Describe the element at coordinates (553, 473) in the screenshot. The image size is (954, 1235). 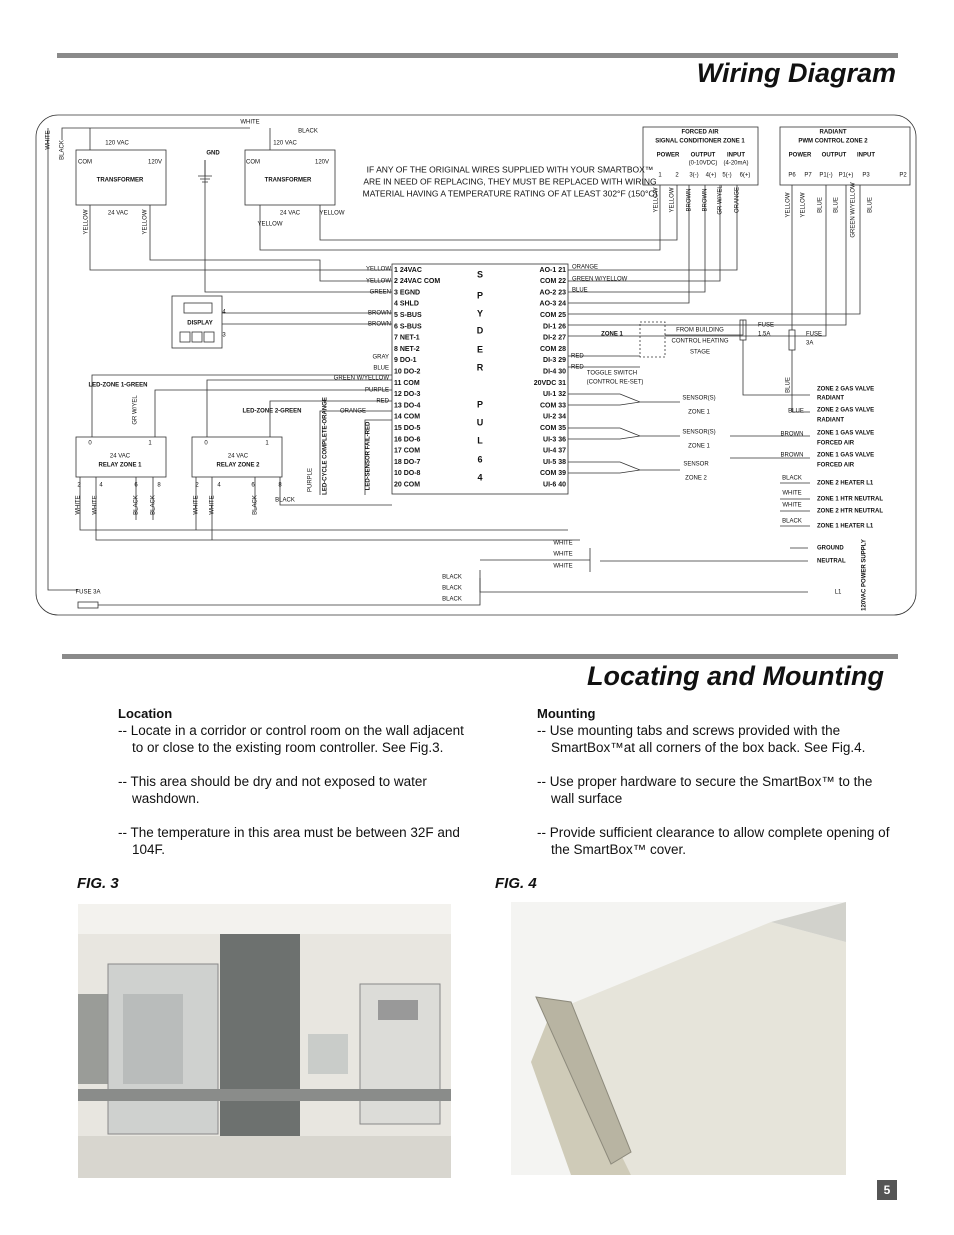
I see `terminal-label: COM 39` at that location.